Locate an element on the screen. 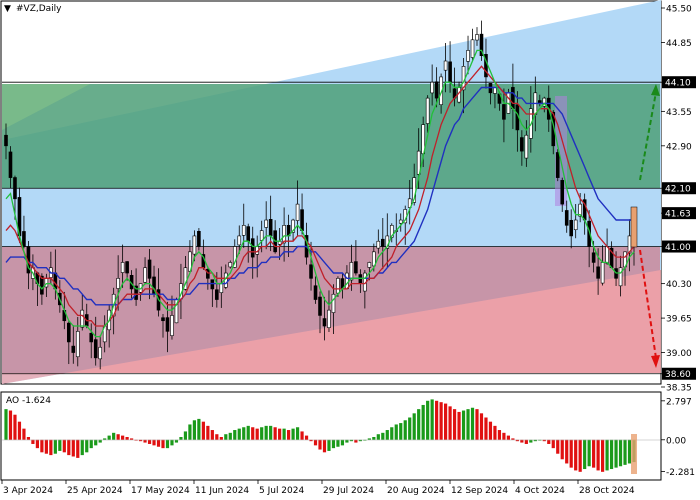  symbol-title: #VZ,Daily is located at coordinates (39, 9).